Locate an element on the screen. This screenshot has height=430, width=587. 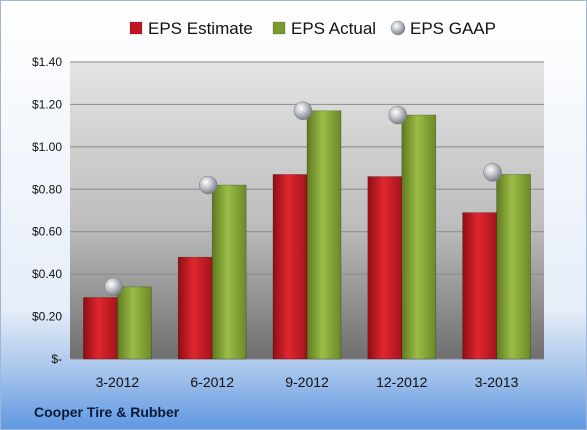
y-tick-label: $0.80 is located at coordinates (47, 189).